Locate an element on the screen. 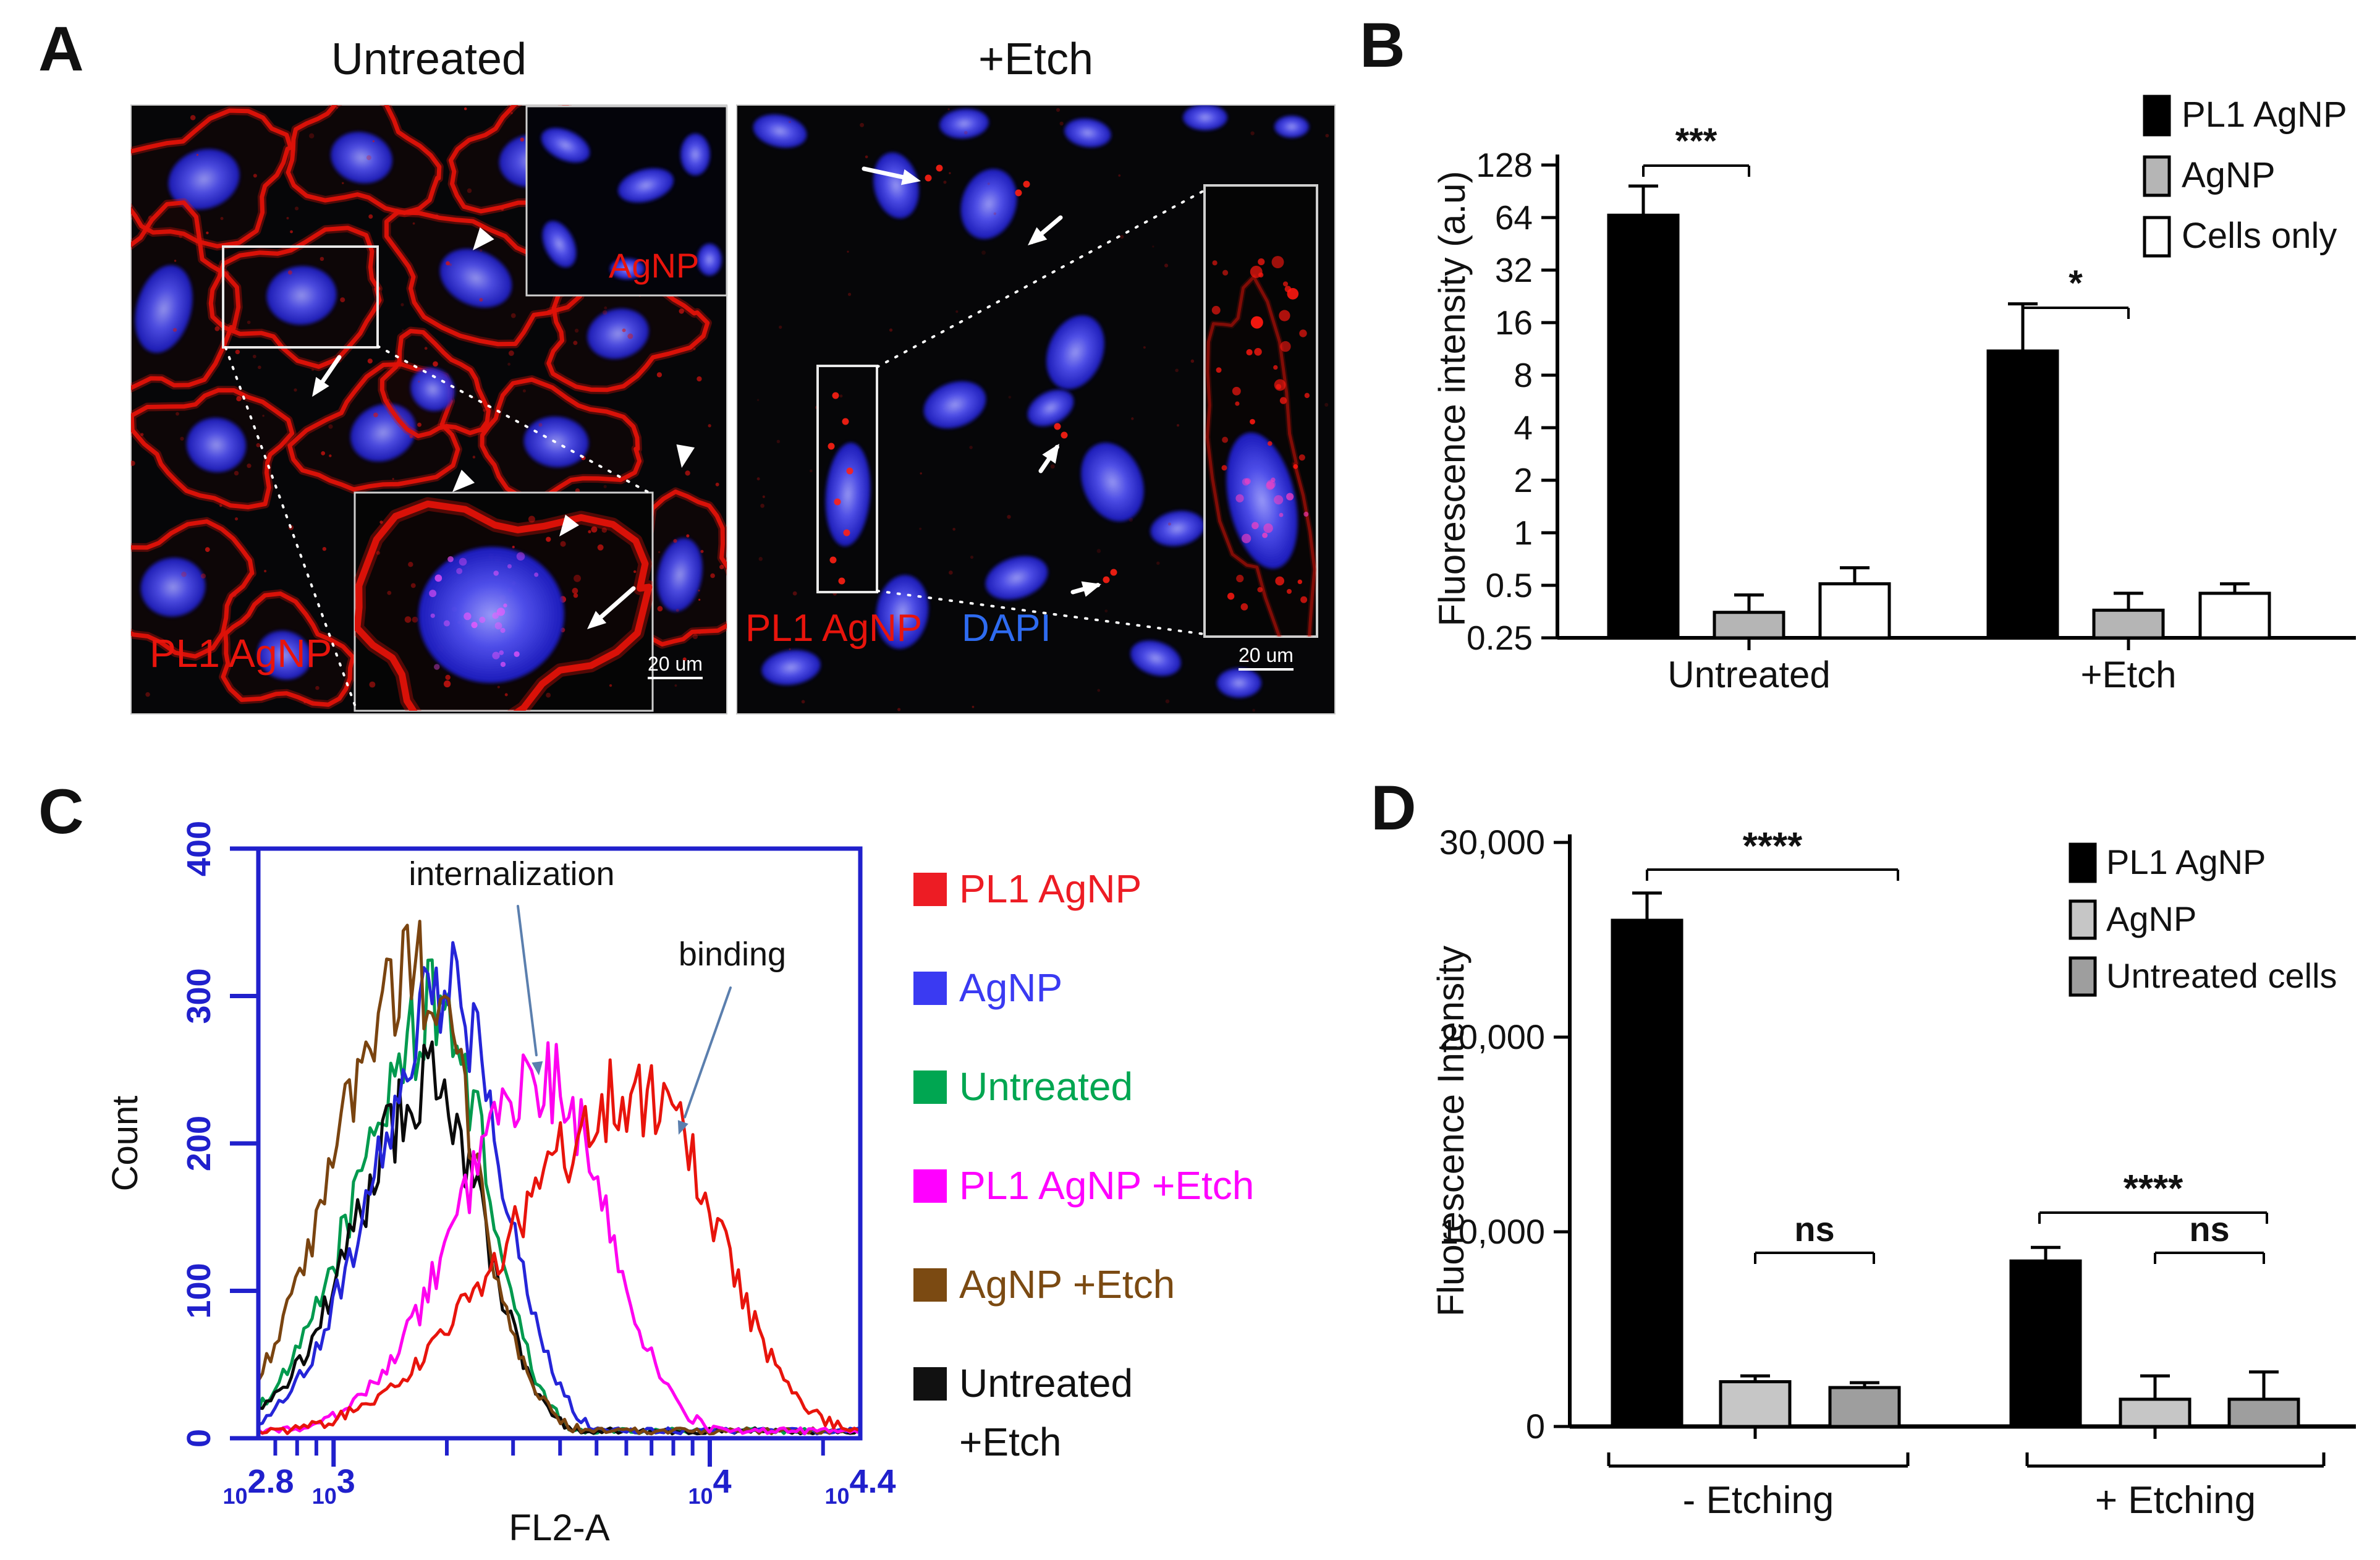 This screenshot has height=1560, width=2380. d-category-label: + Etching is located at coordinates (2175, 1500).